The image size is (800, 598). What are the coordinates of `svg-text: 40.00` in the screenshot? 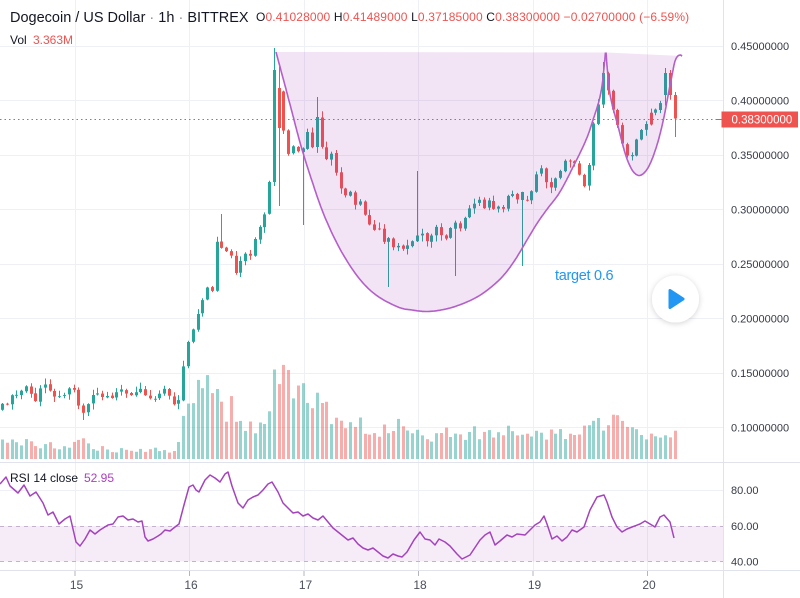 It's located at (745, 563).